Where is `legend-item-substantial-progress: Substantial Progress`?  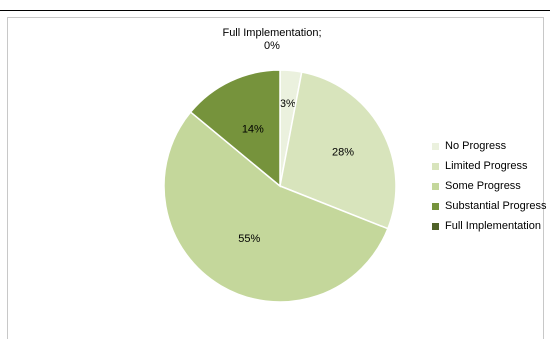 legend-item-substantial-progress: Substantial Progress is located at coordinates (489, 206).